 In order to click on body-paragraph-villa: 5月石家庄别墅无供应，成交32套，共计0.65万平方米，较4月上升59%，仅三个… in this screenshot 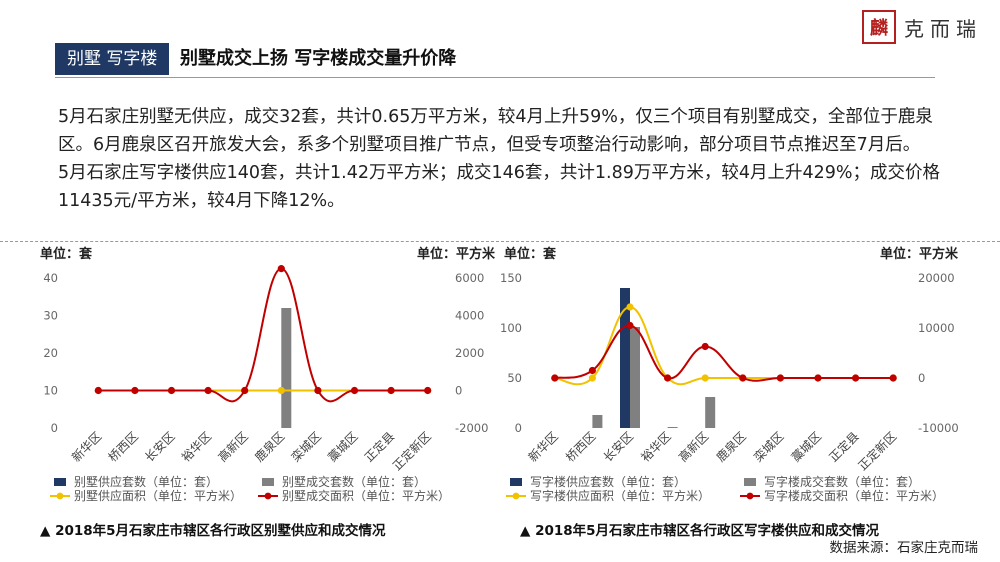, I will do `click(495, 131)`.